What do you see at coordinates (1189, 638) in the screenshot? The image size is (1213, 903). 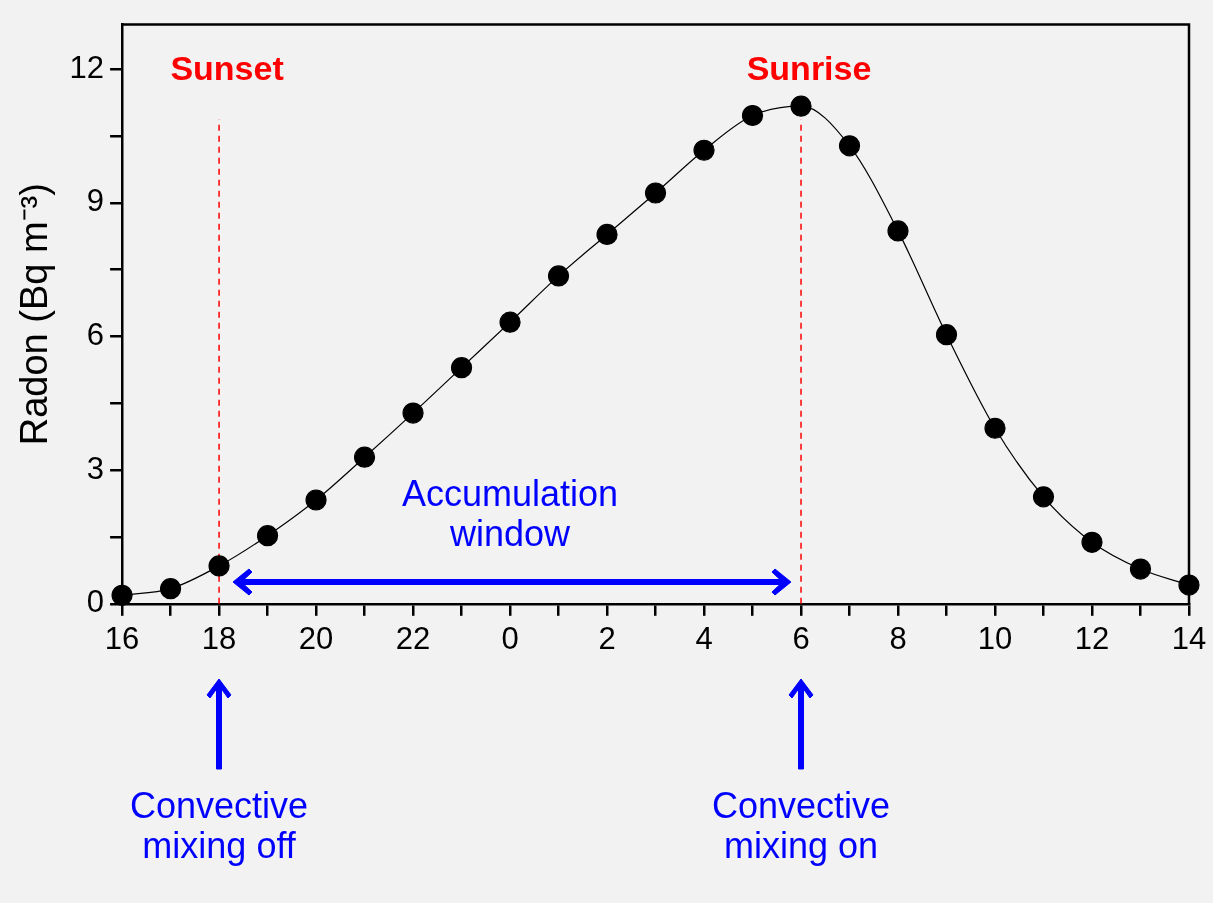 I see `x-tick-label: 14` at bounding box center [1189, 638].